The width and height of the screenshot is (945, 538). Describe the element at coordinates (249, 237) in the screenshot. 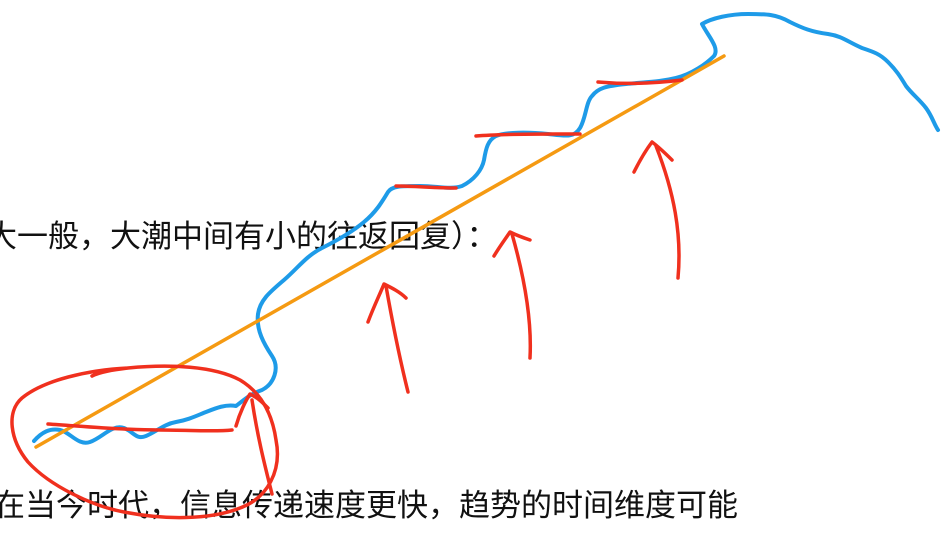

I see `text-line-1: 大一般，大潮中间有小的往返回复）：` at that location.